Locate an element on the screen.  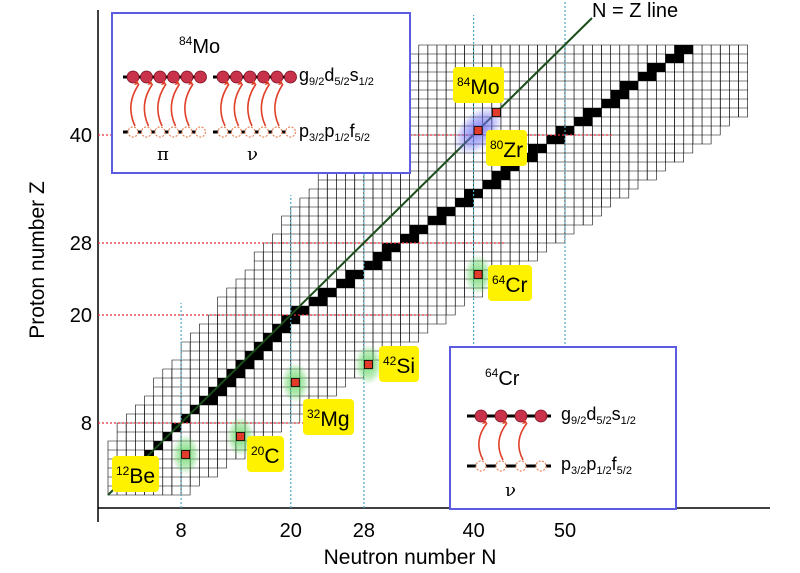
inset-84mo-diagram is located at coordinates (210, 104).